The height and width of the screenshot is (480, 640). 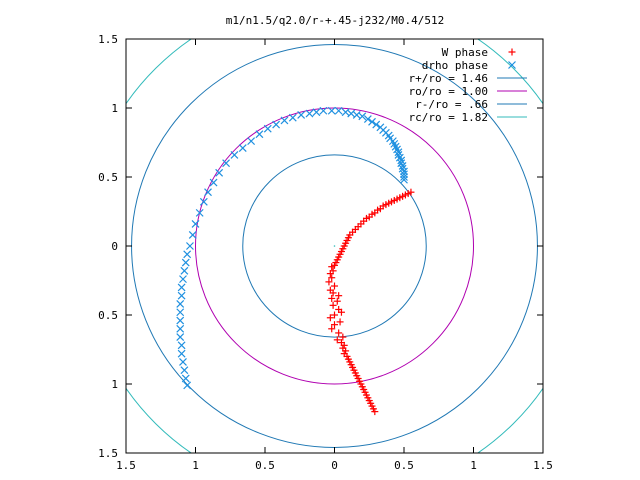 I want to click on legend-label: r+/ro = 1.46, so click(x=448, y=78).